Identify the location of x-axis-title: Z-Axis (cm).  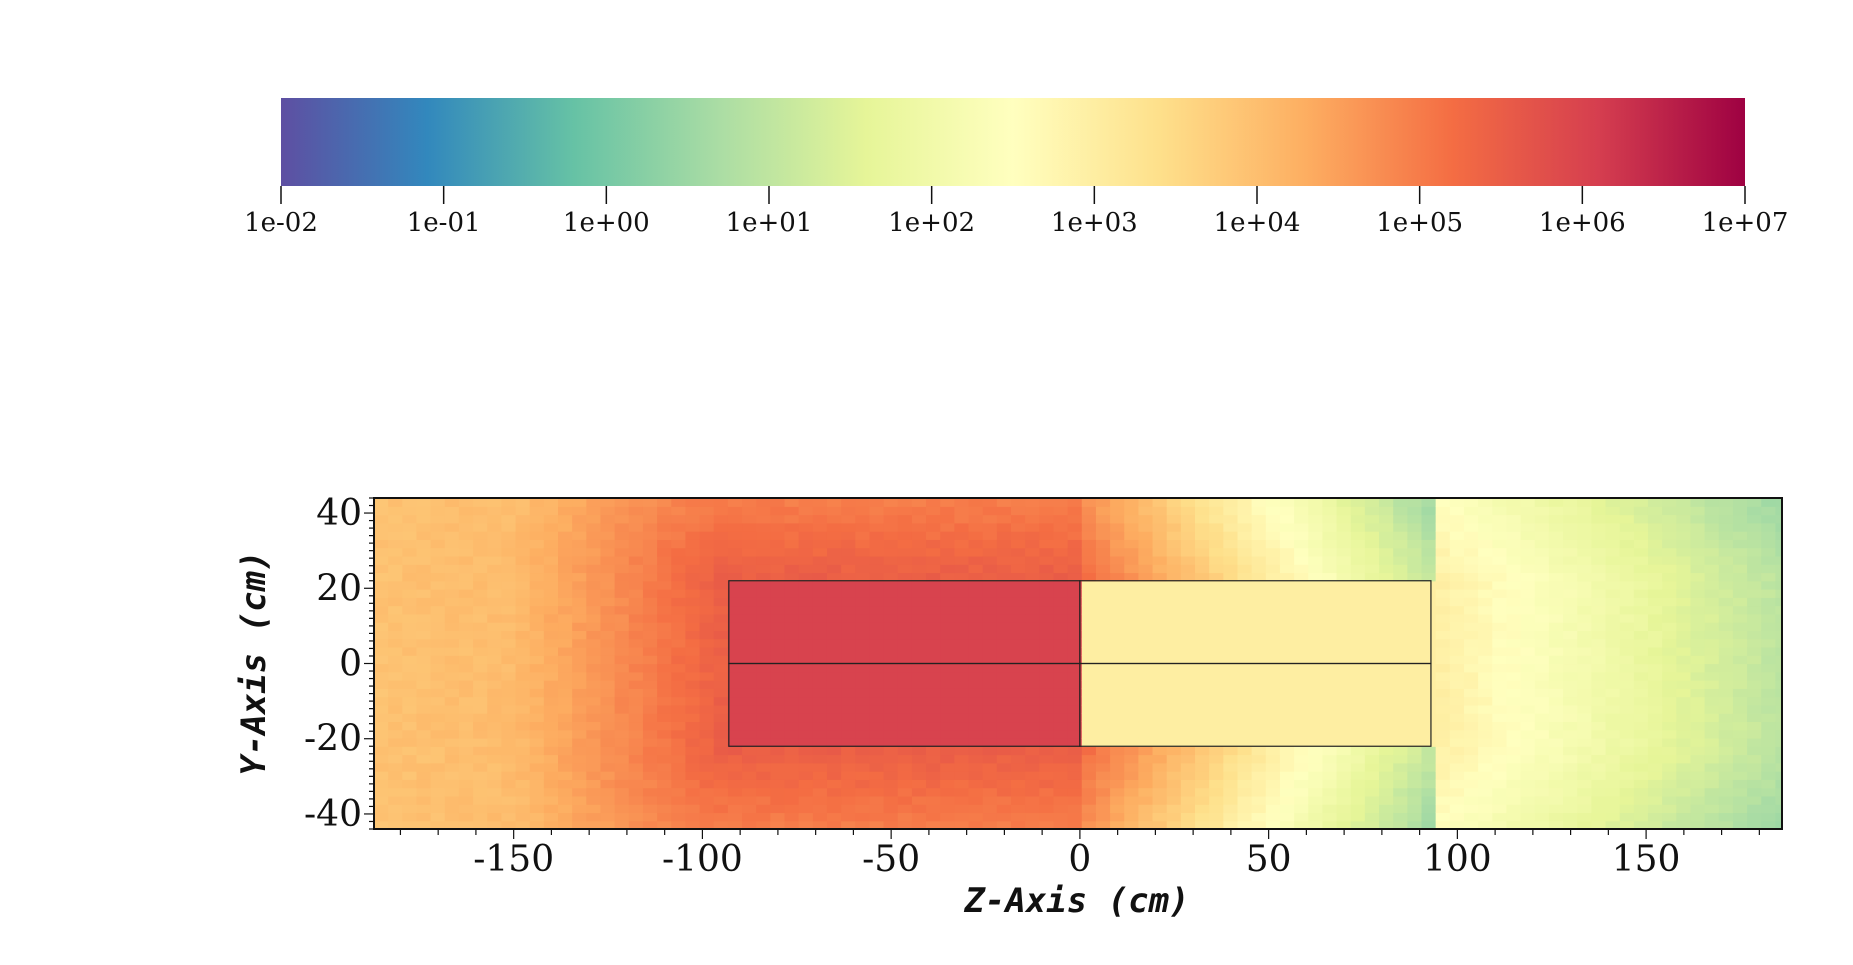
(1076, 901).